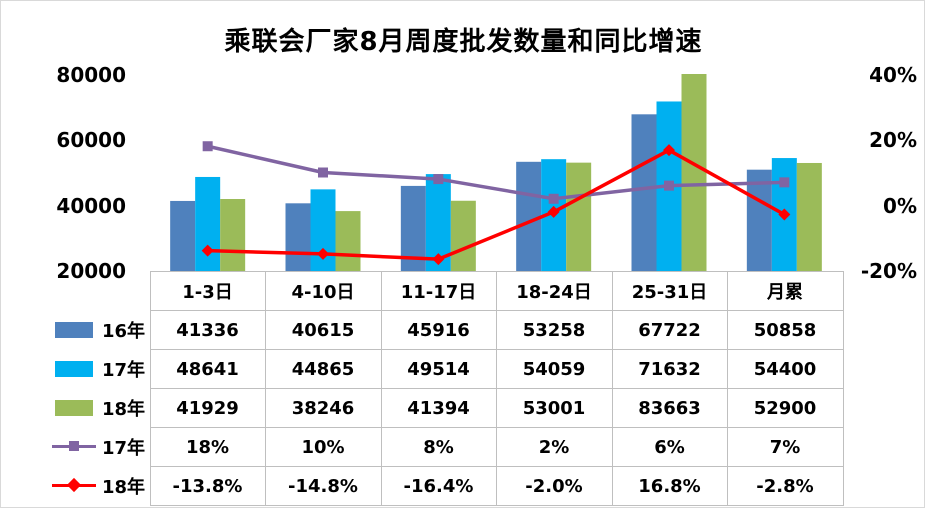 Image resolution: width=925 pixels, height=509 pixels. I want to click on left-axis-tick-20000: 20000, so click(91, 271).